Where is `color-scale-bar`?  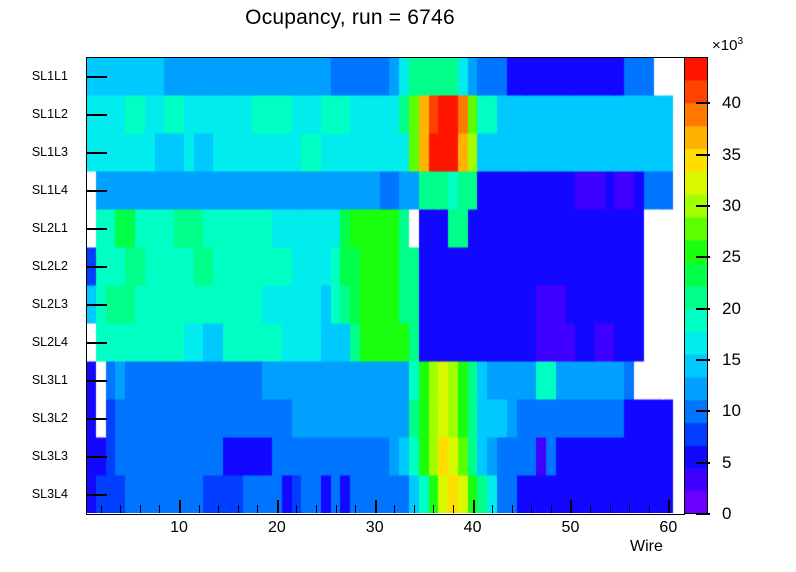 color-scale-bar is located at coordinates (696, 285).